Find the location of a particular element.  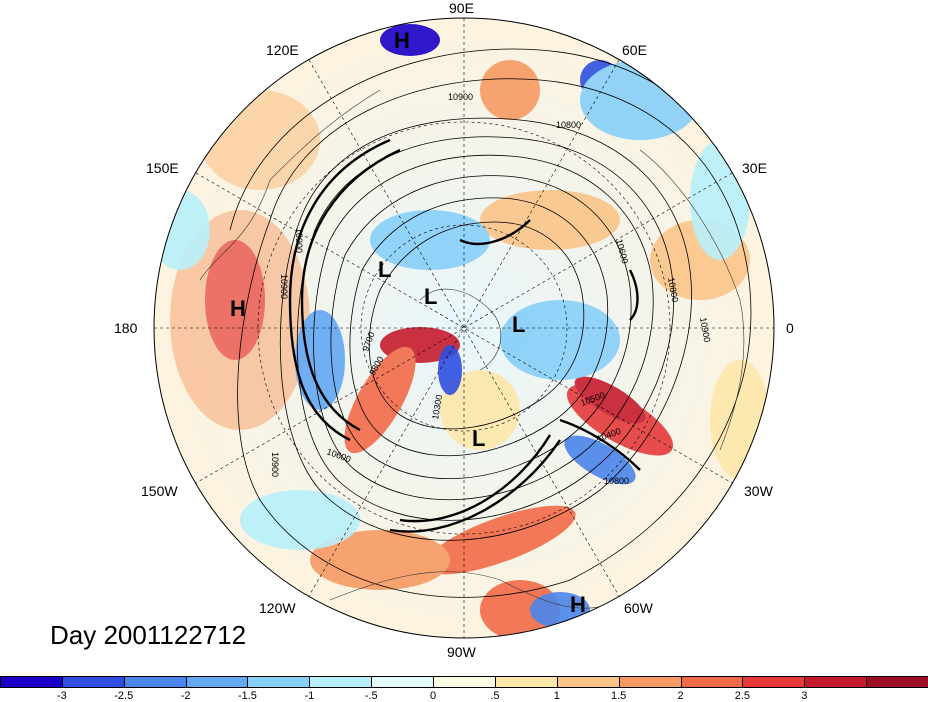

colorbar-tick-label: -3 is located at coordinates (61, 696).